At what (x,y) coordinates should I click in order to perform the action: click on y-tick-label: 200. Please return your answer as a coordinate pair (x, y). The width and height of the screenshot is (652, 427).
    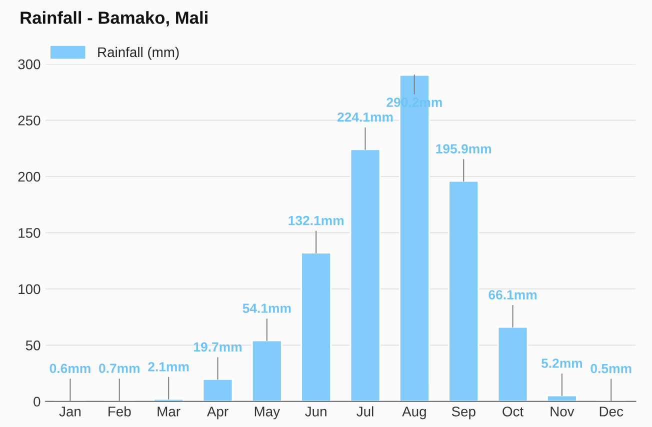
    Looking at the image, I should click on (29, 177).